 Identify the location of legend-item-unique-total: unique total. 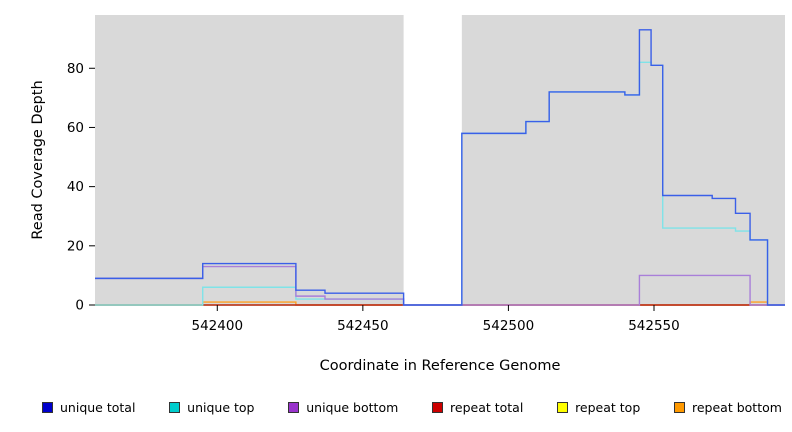
(88, 407).